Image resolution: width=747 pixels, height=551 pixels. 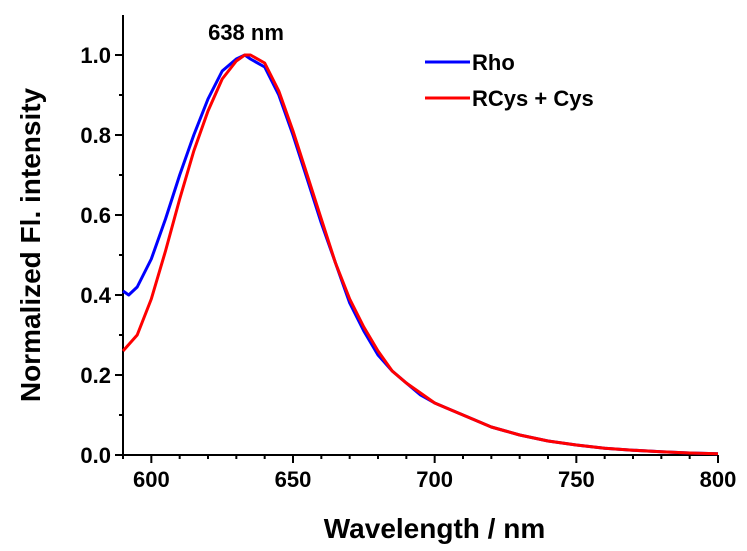 What do you see at coordinates (293, 479) in the screenshot?
I see `x-tick-label: 650` at bounding box center [293, 479].